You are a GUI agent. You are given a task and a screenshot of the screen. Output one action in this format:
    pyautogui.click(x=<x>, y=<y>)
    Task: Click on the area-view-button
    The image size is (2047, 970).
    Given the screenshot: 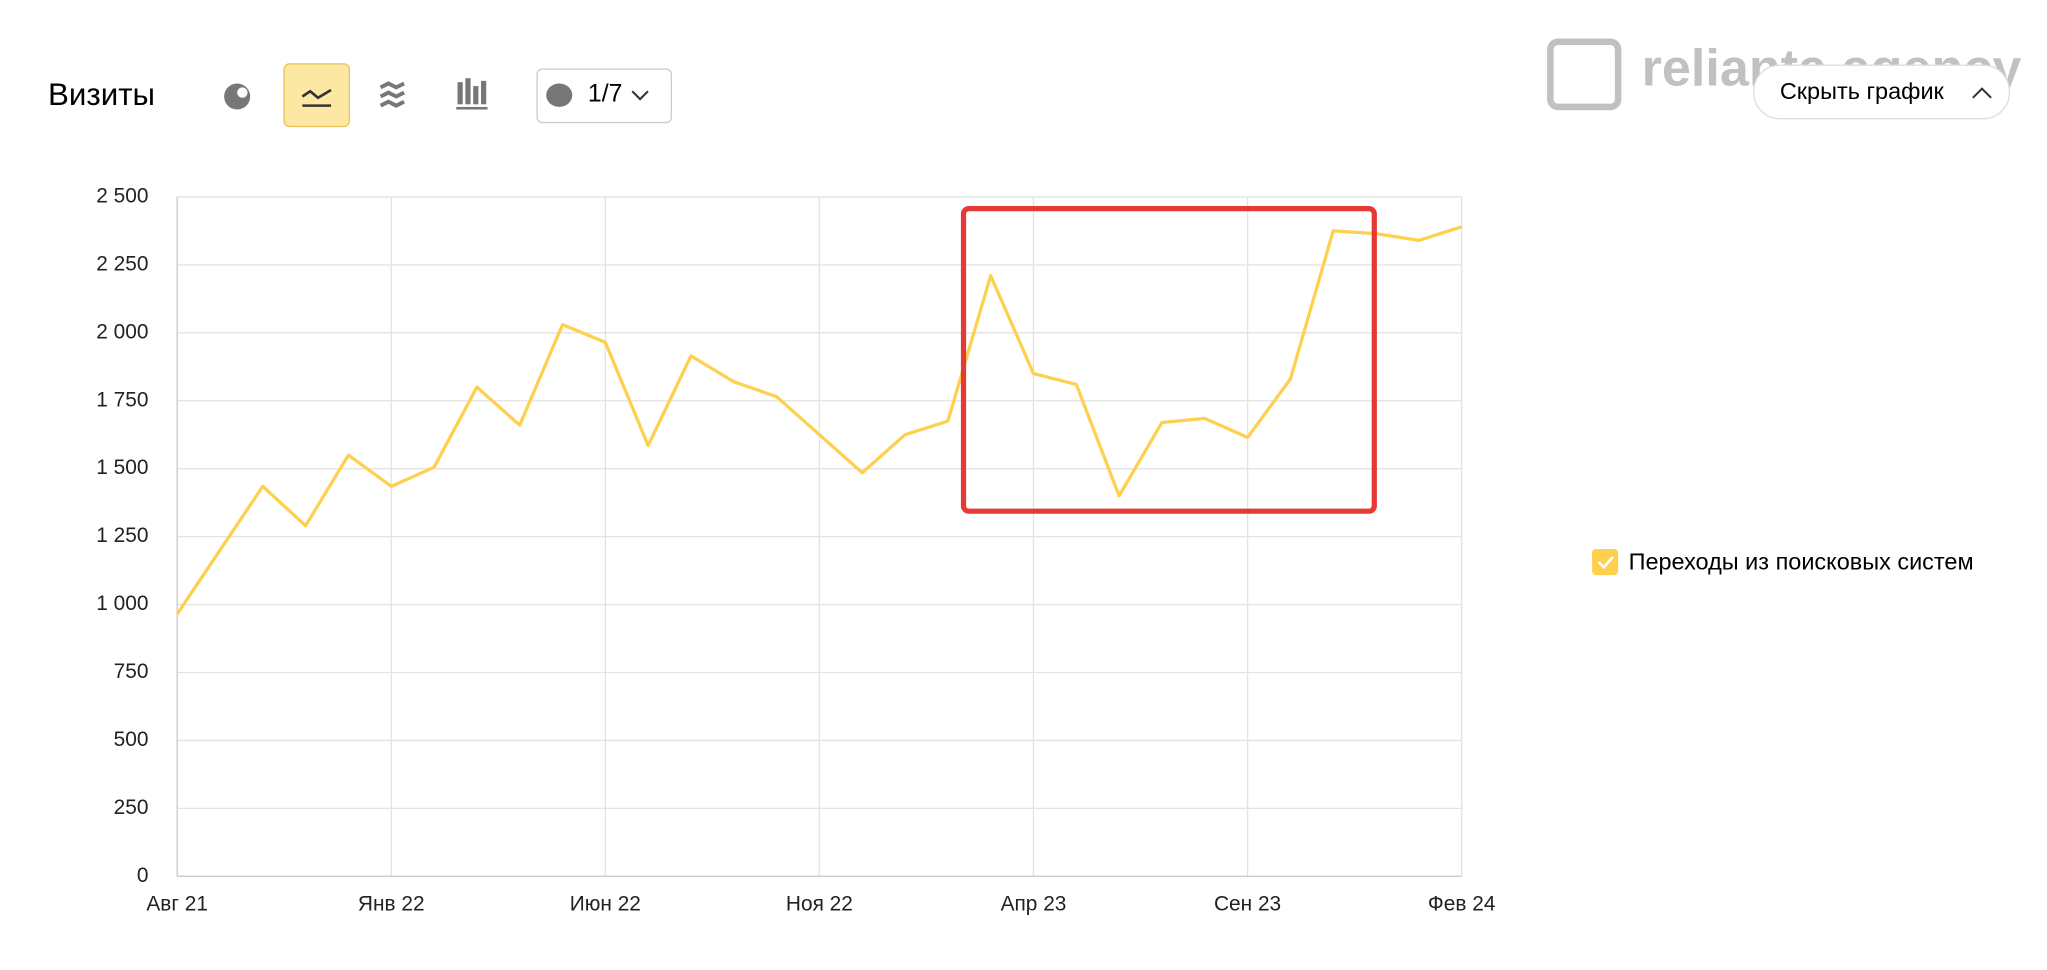 What is the action you would take?
    pyautogui.click(x=392, y=94)
    